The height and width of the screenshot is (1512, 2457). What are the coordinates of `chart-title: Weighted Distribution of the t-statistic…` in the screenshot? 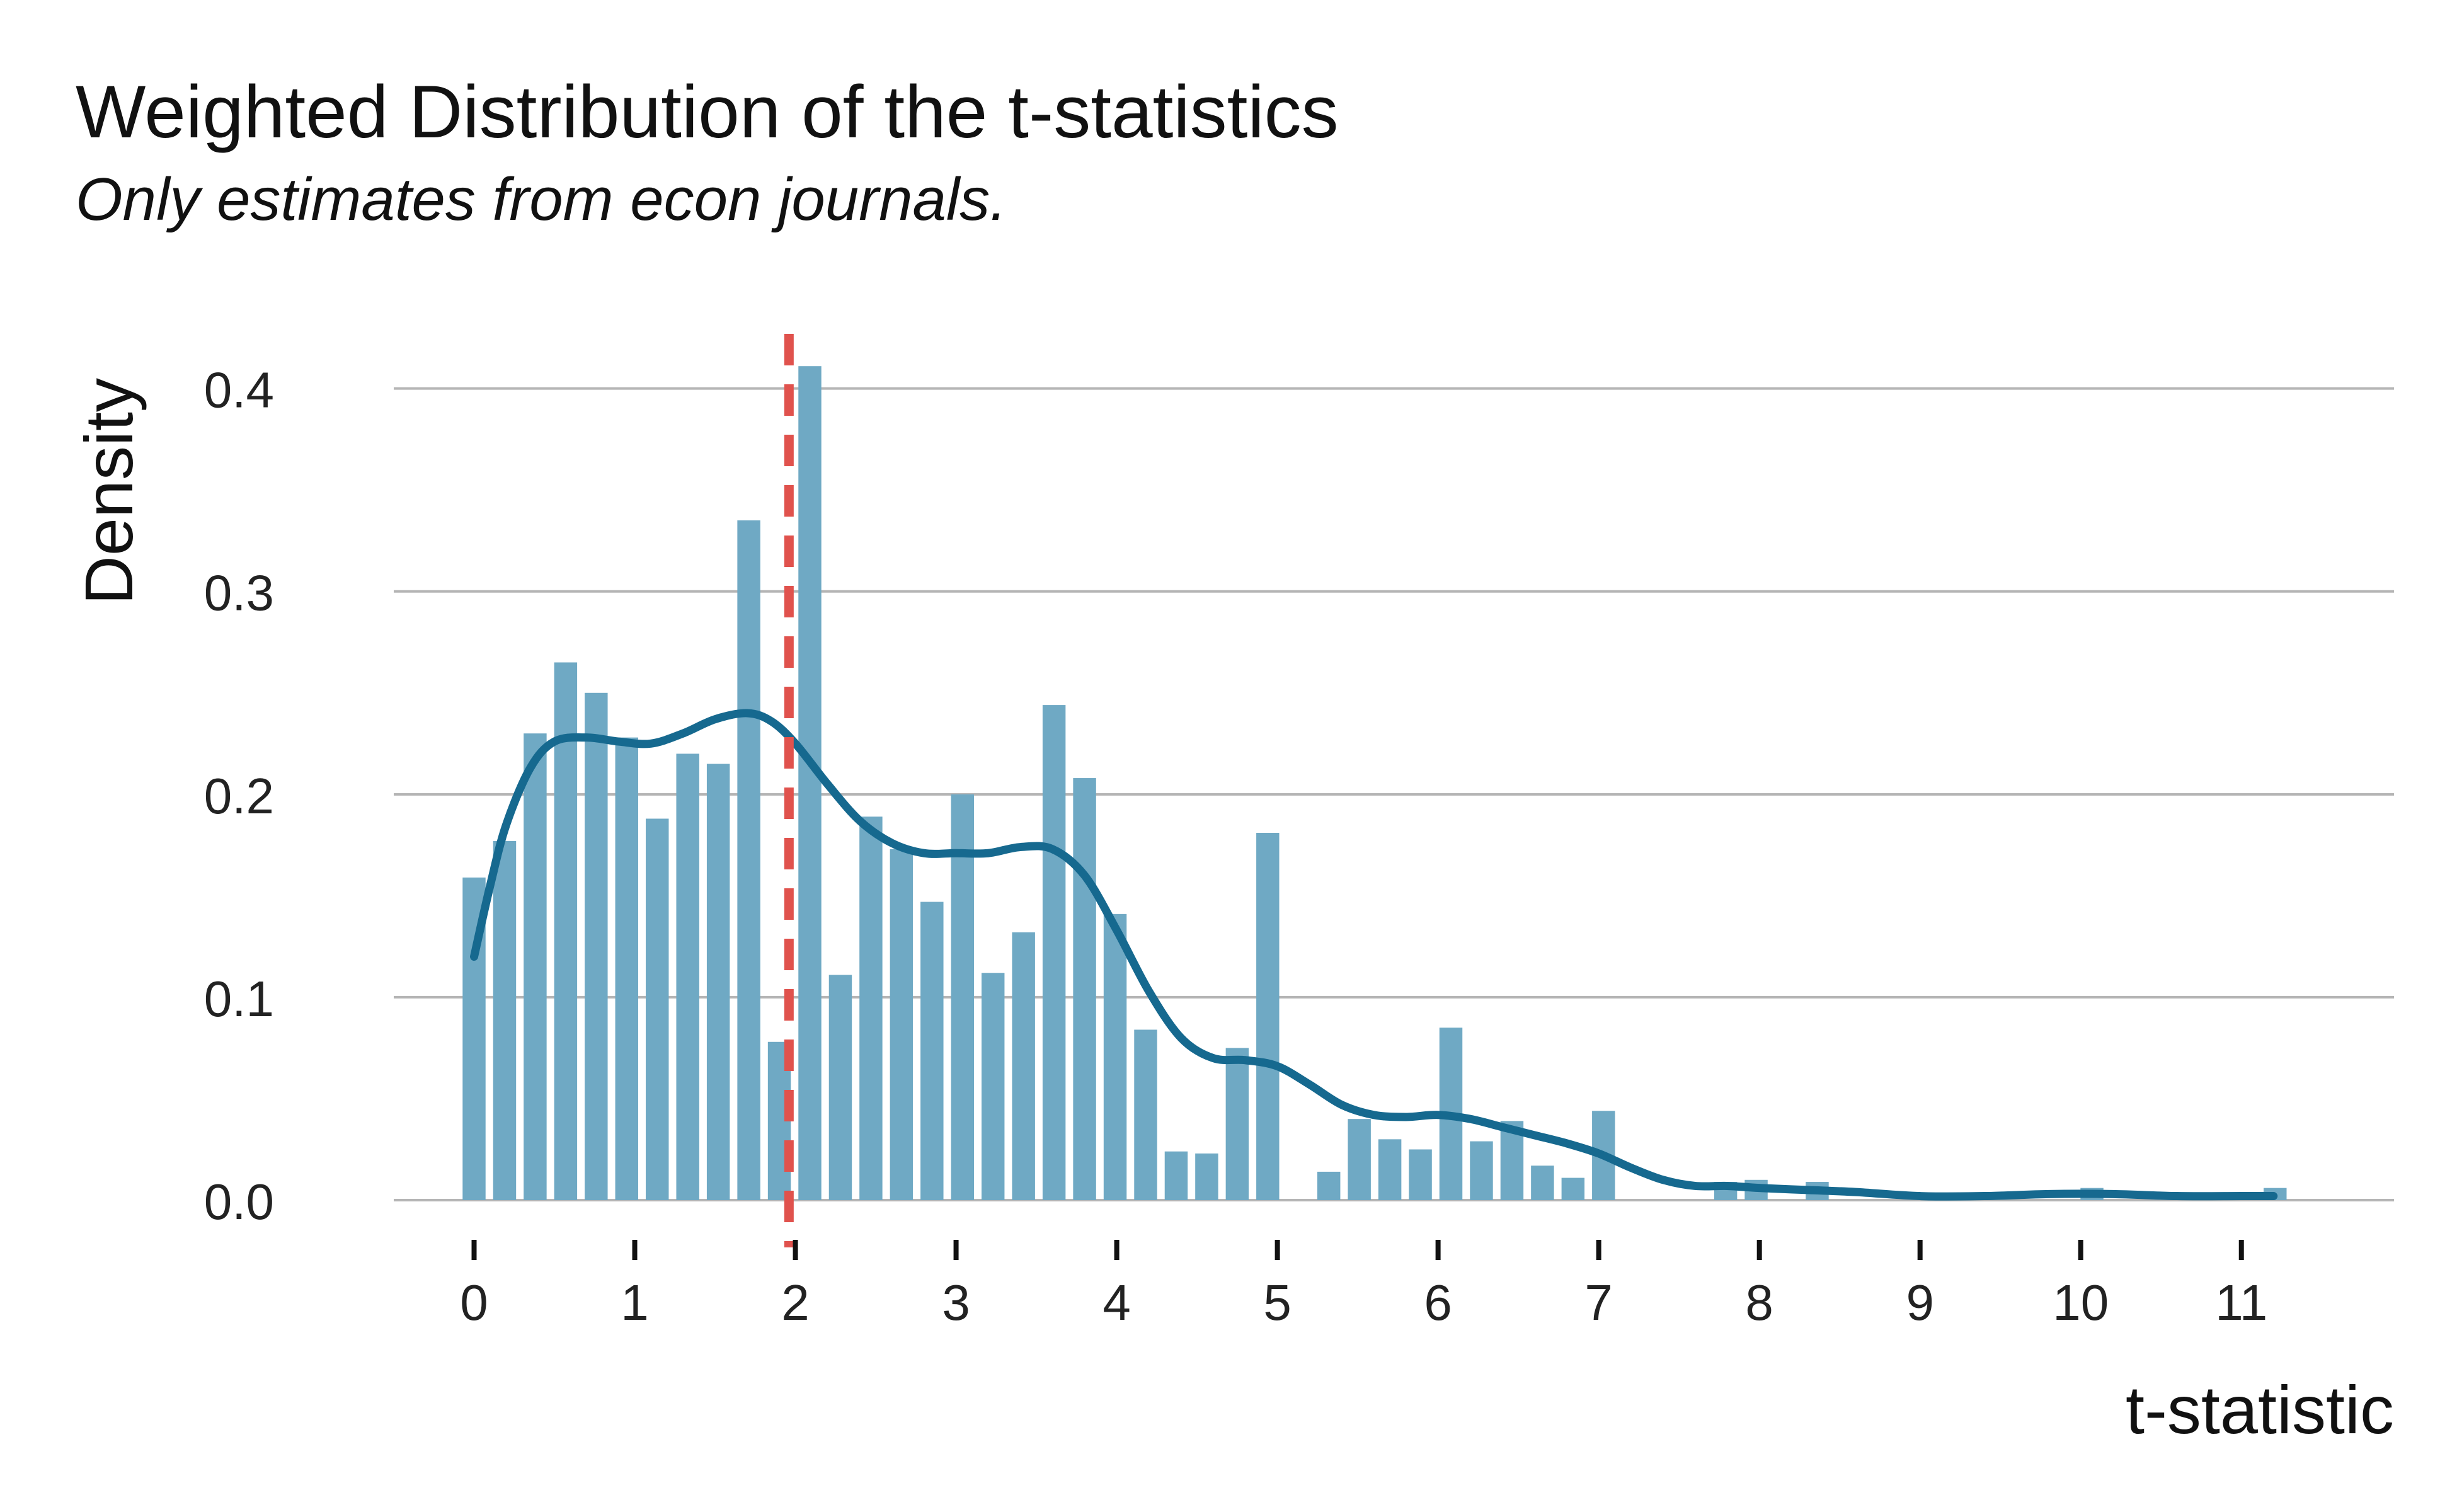 It's located at (707, 112).